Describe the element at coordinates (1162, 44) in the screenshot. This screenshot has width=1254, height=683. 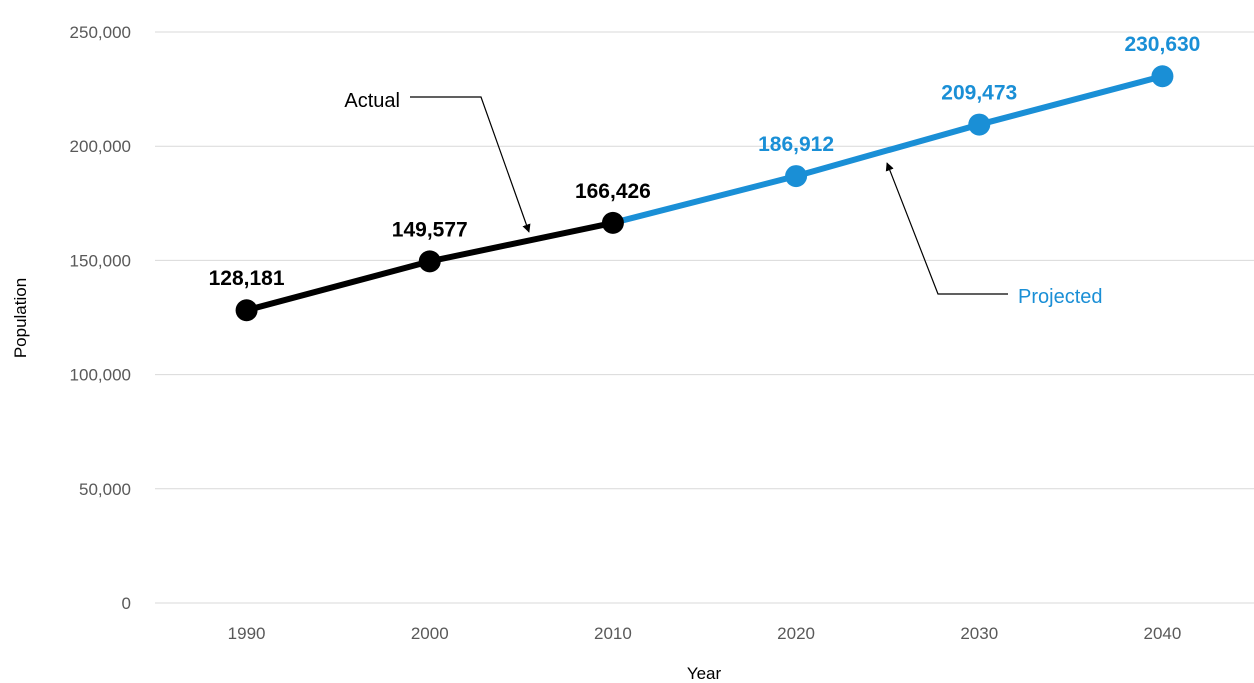
I see `projected-data-label: 230,630` at that location.